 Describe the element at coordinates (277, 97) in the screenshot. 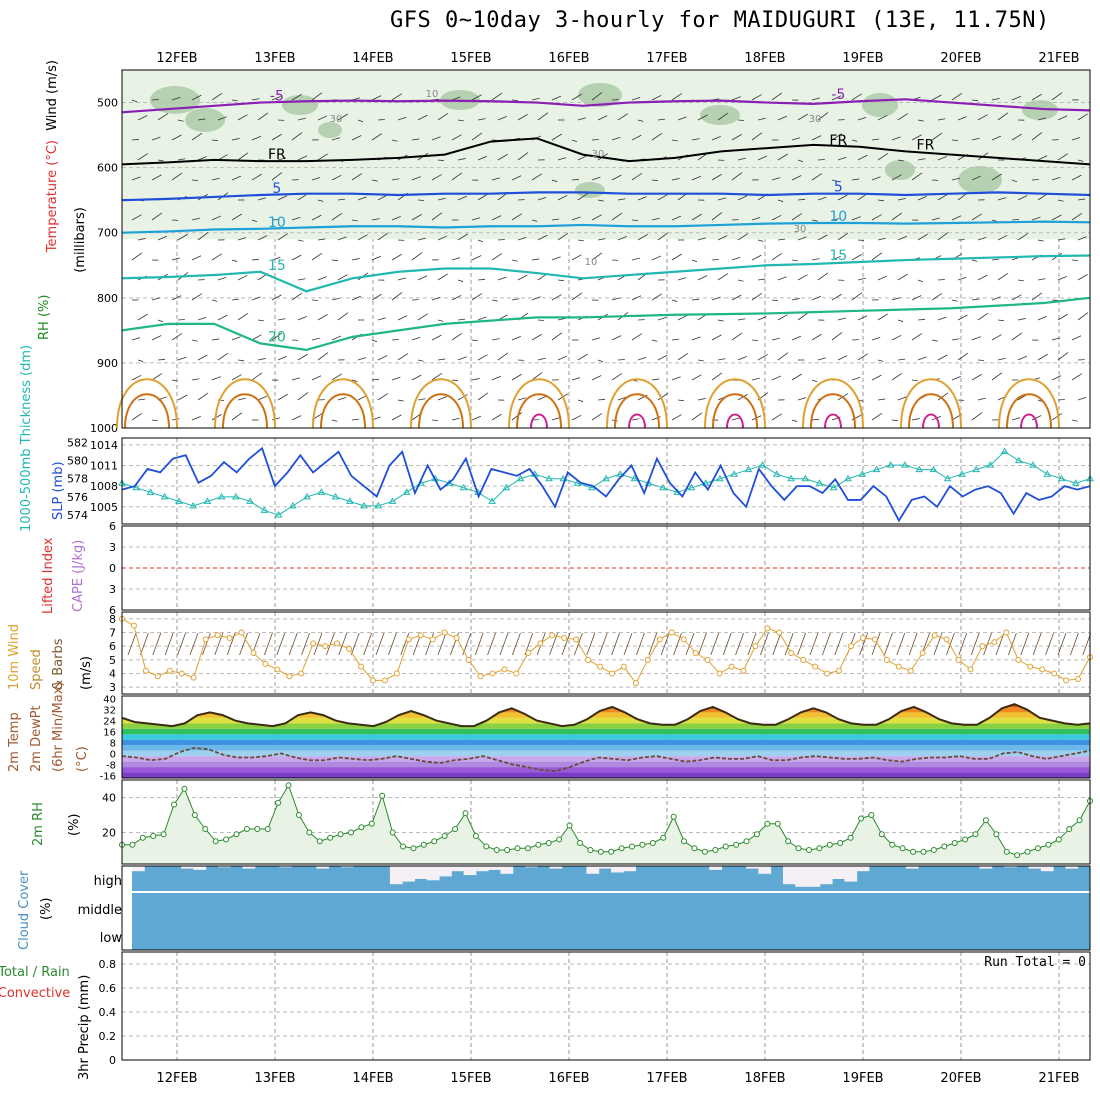

I see `temperature-contour-label: -5` at that location.